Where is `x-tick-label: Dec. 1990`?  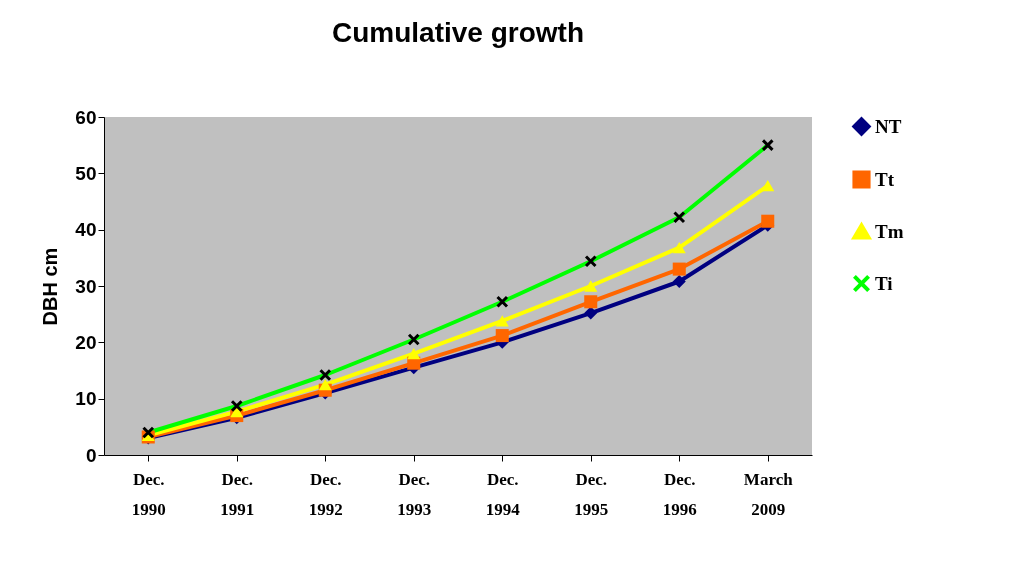
x-tick-label: Dec. 1990 is located at coordinates (148, 494).